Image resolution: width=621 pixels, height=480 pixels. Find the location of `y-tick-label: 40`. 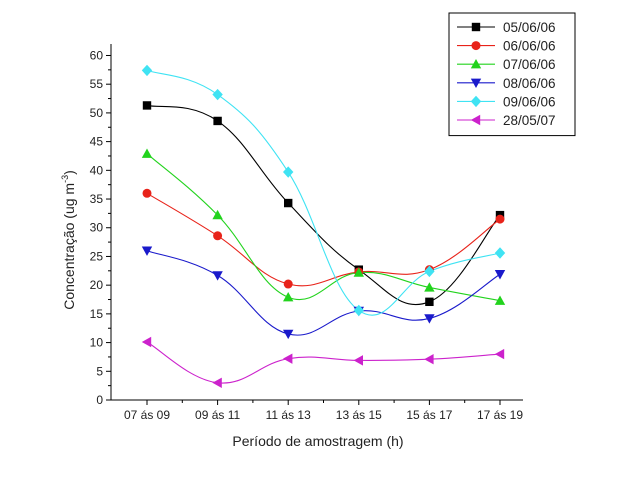

y-tick-label: 40 is located at coordinates (97, 170).